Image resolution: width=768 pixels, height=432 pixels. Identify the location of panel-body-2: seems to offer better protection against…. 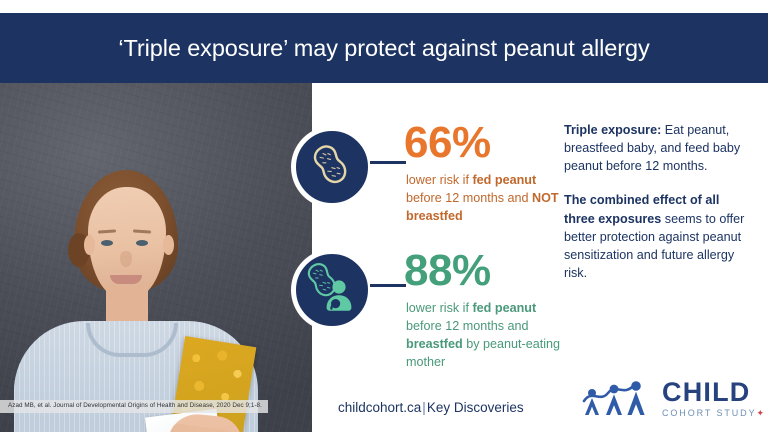
(654, 245).